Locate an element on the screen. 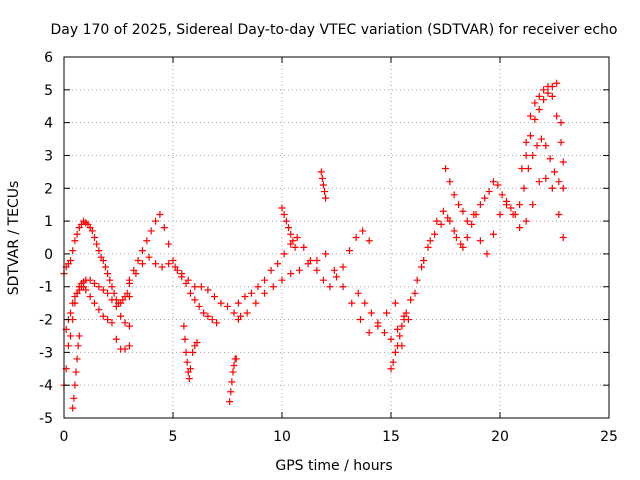 This screenshot has height=480, width=640. series-track-r is located at coordinates (543, 124).